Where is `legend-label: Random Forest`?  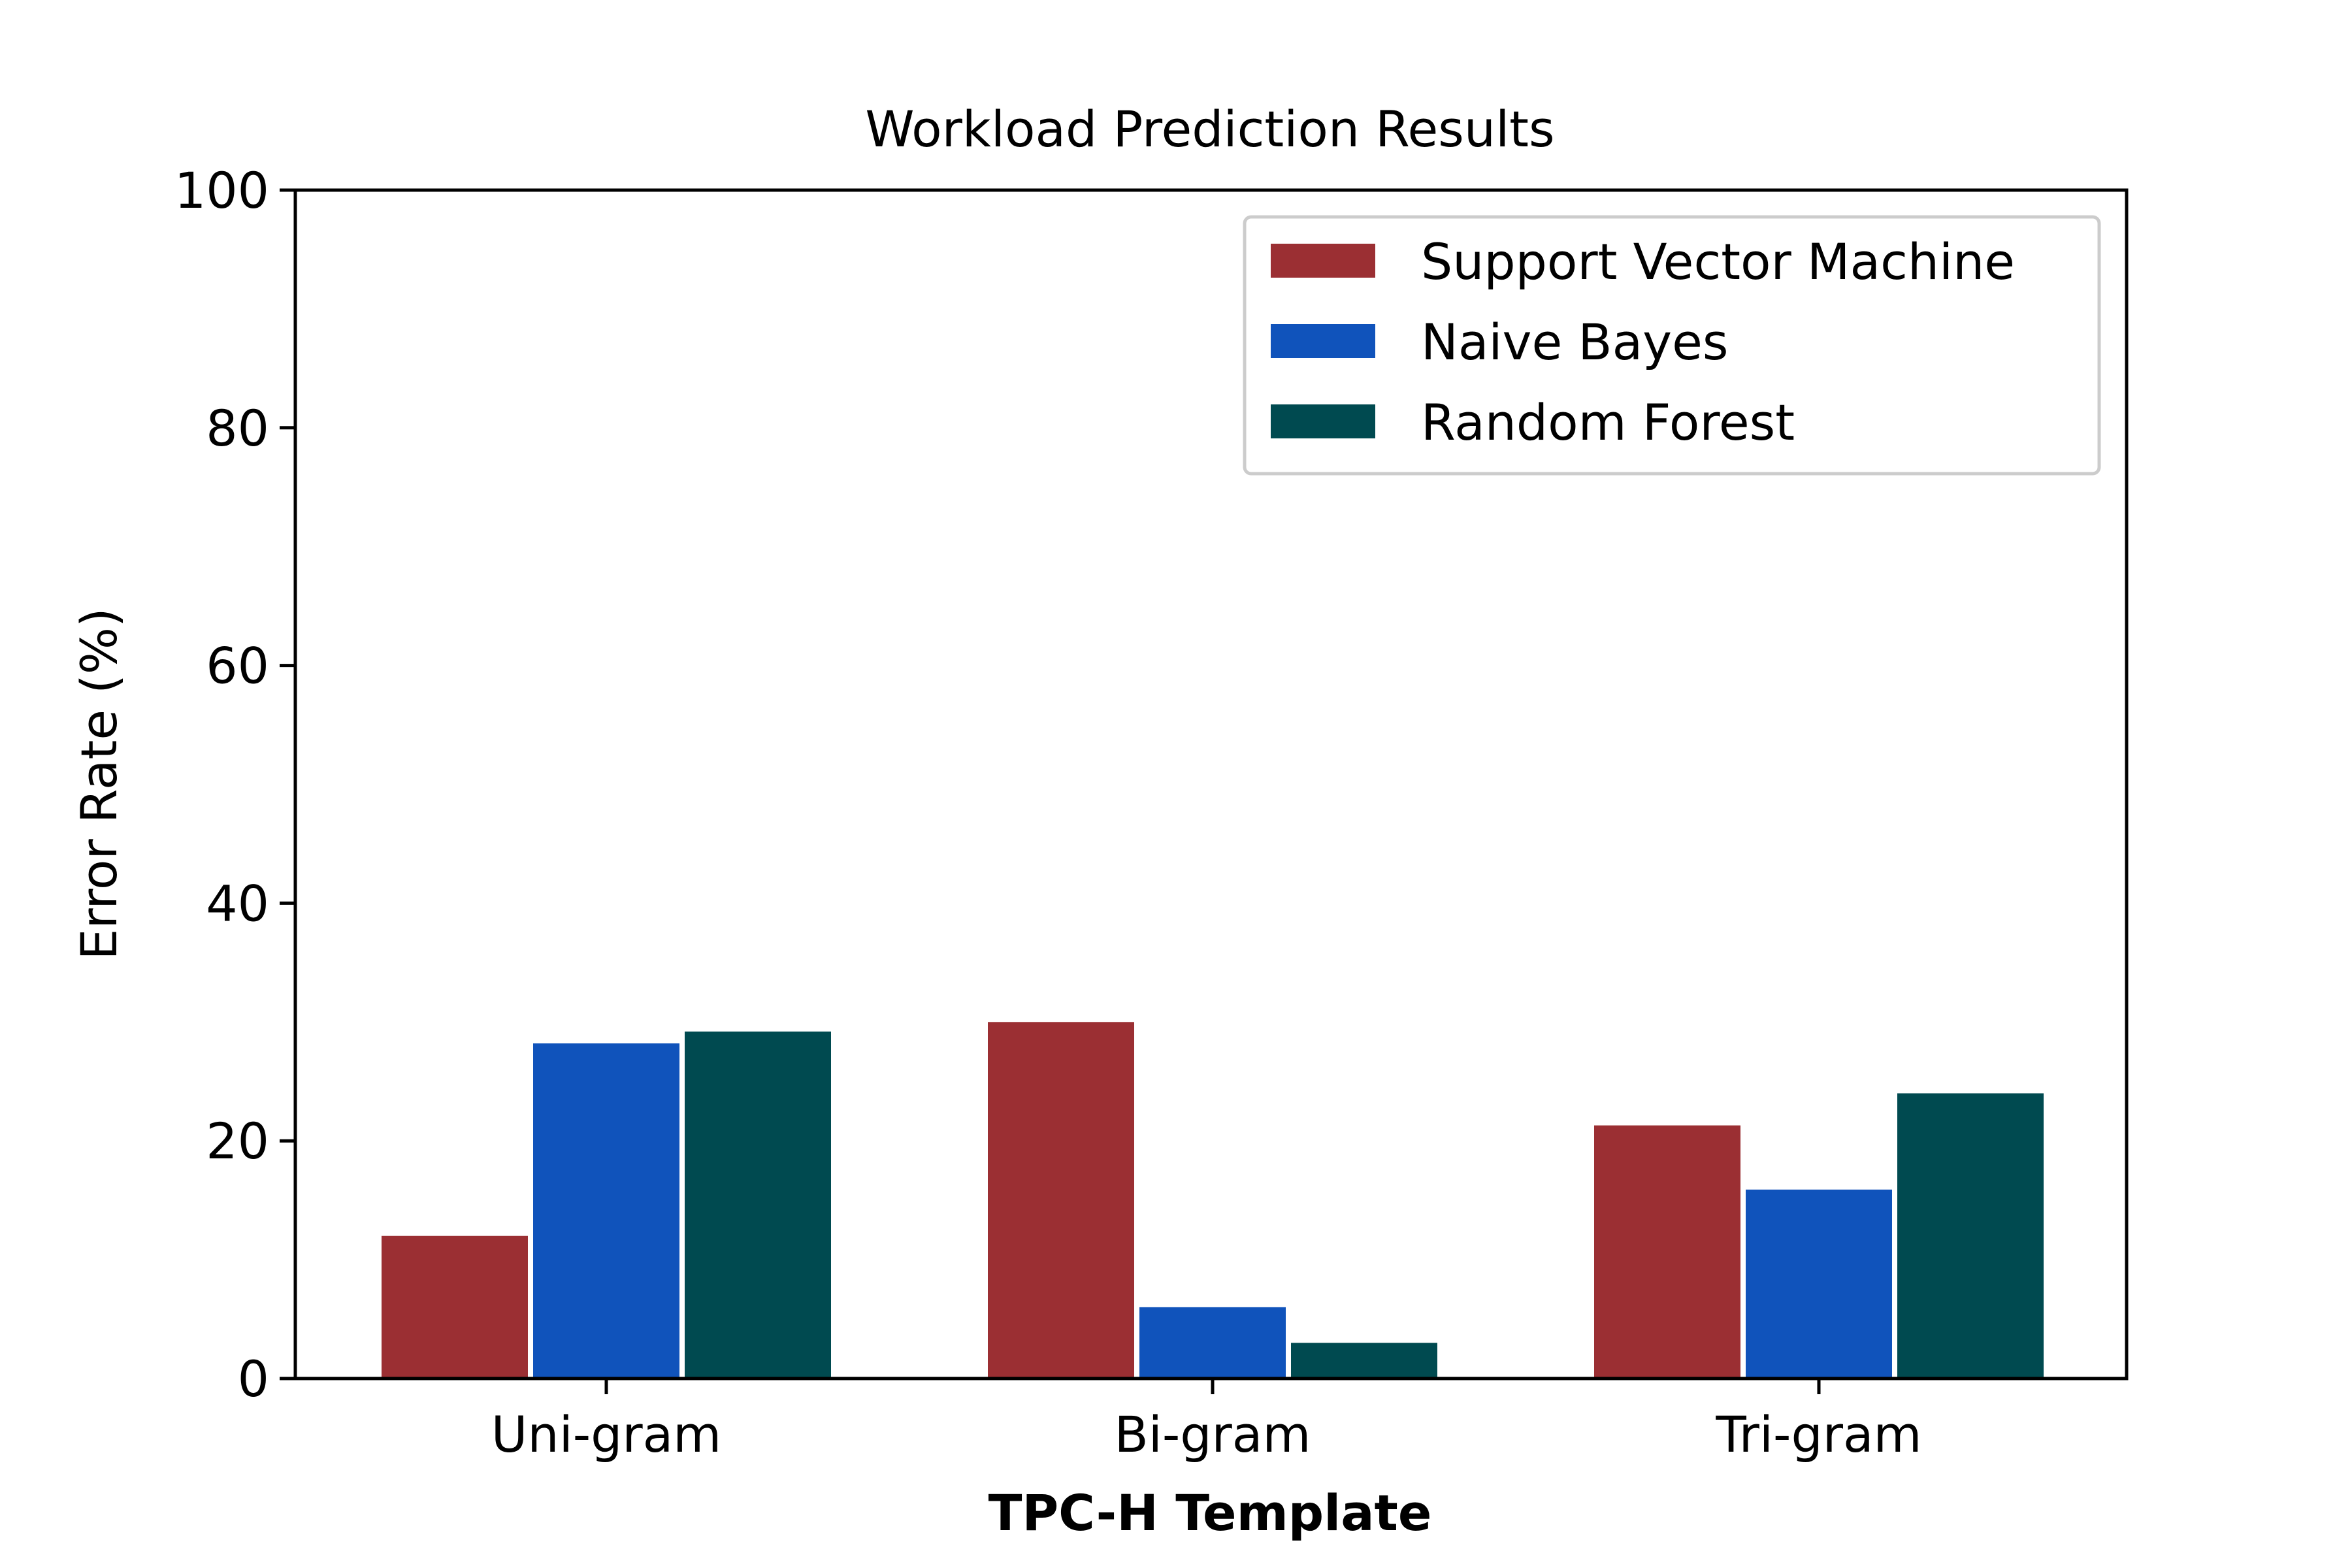
legend-label: Random Forest is located at coordinates (1608, 422).